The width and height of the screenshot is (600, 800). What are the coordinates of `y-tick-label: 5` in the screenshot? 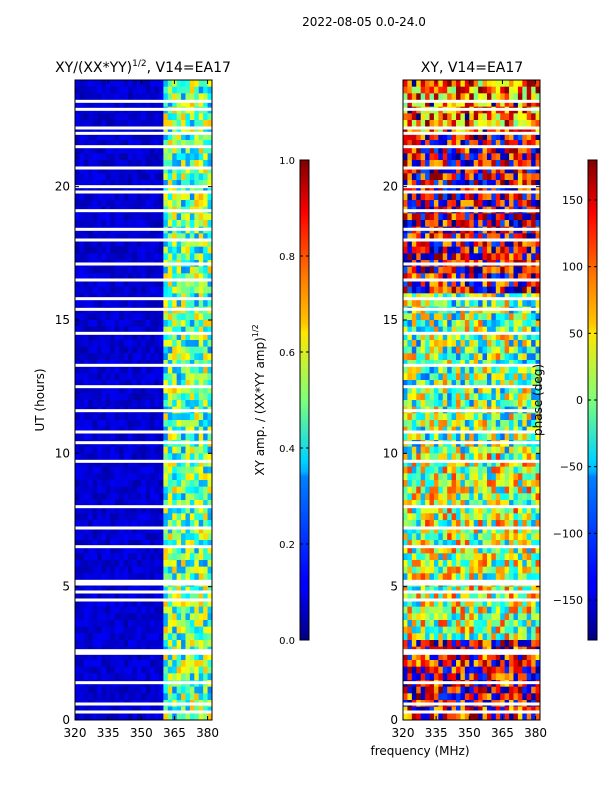 It's located at (66, 587).